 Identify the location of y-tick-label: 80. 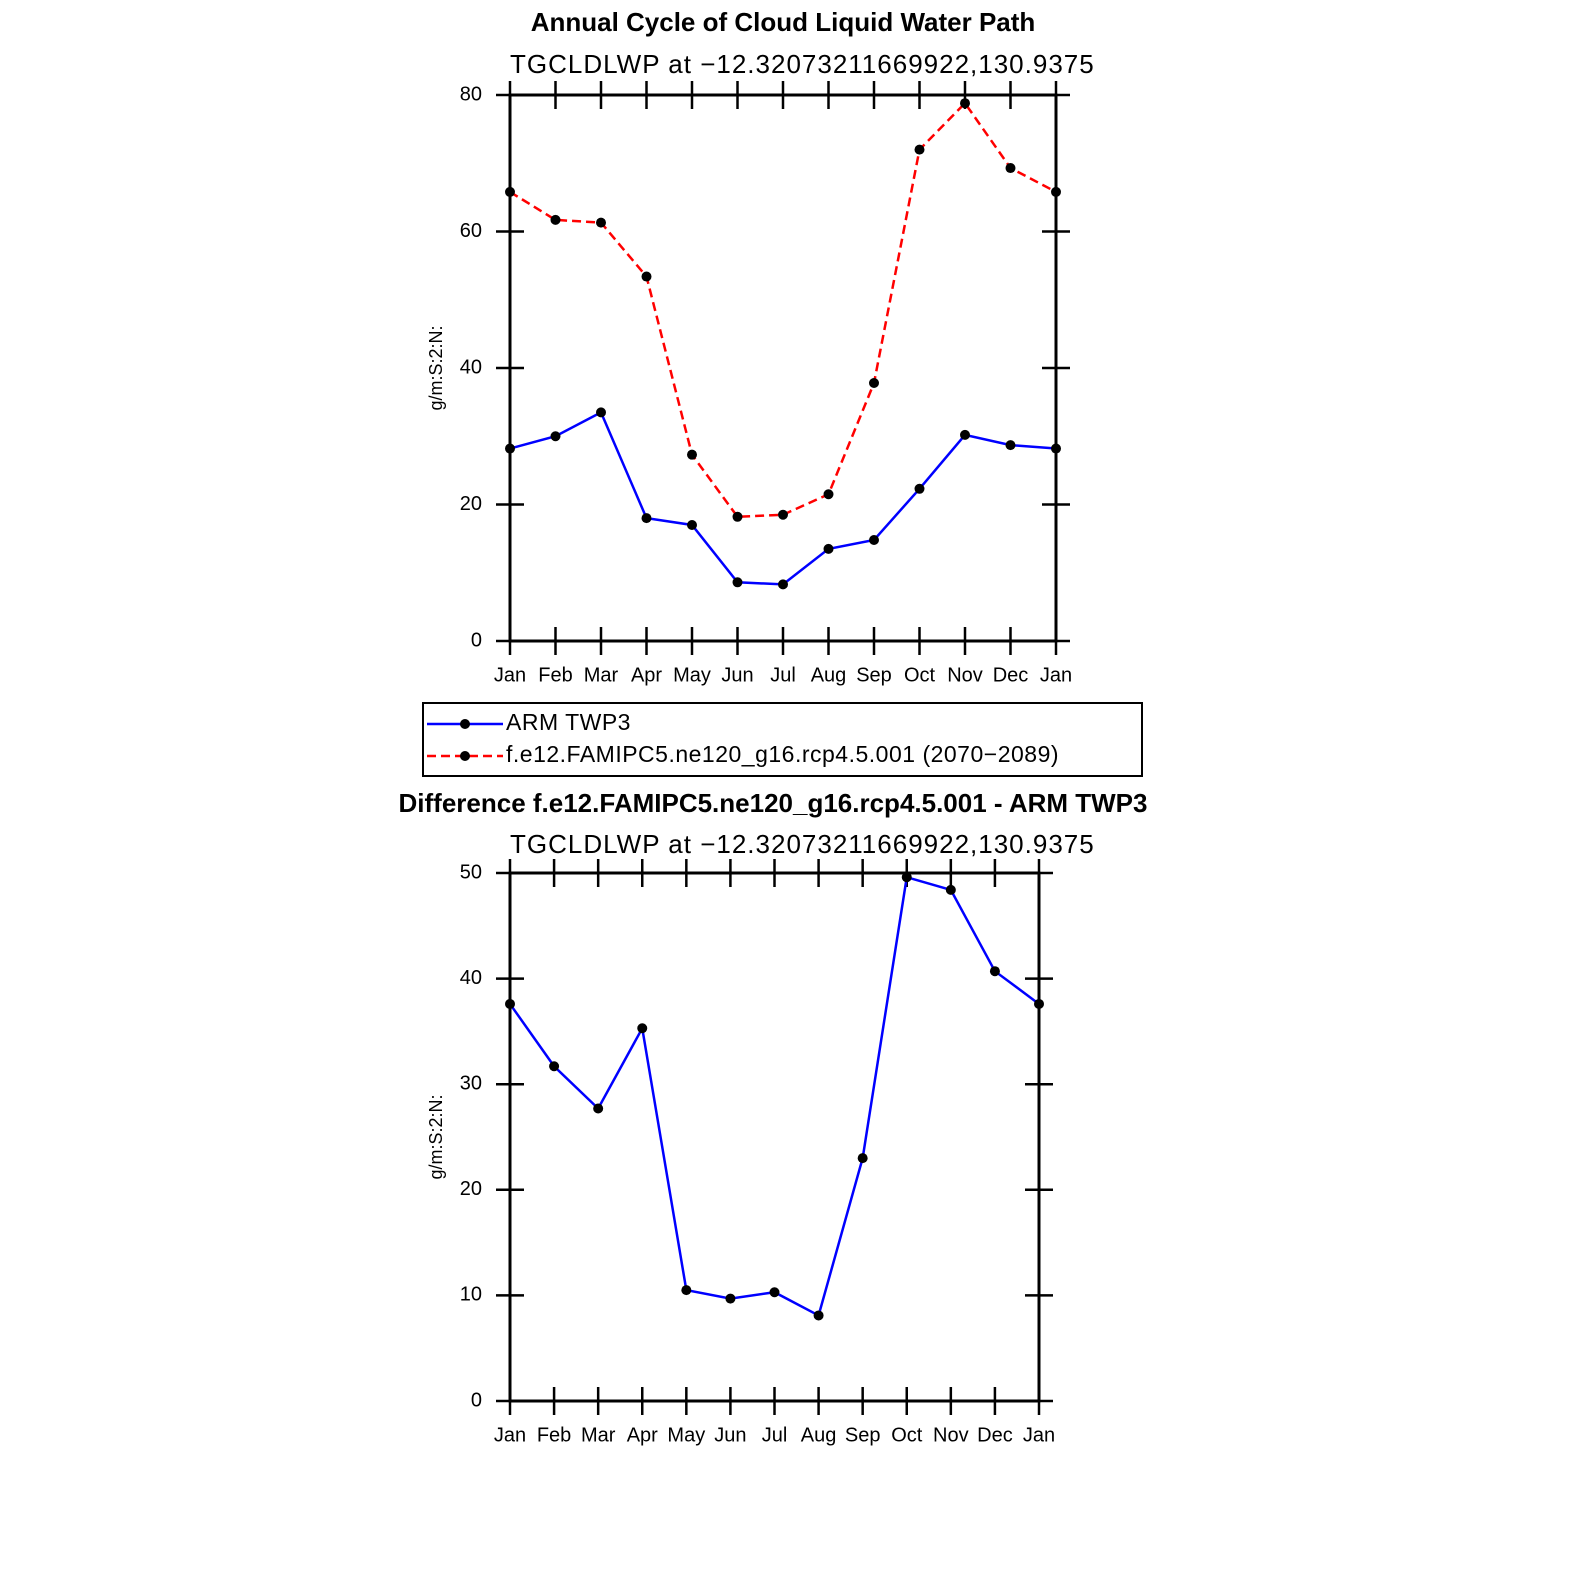
(471, 94).